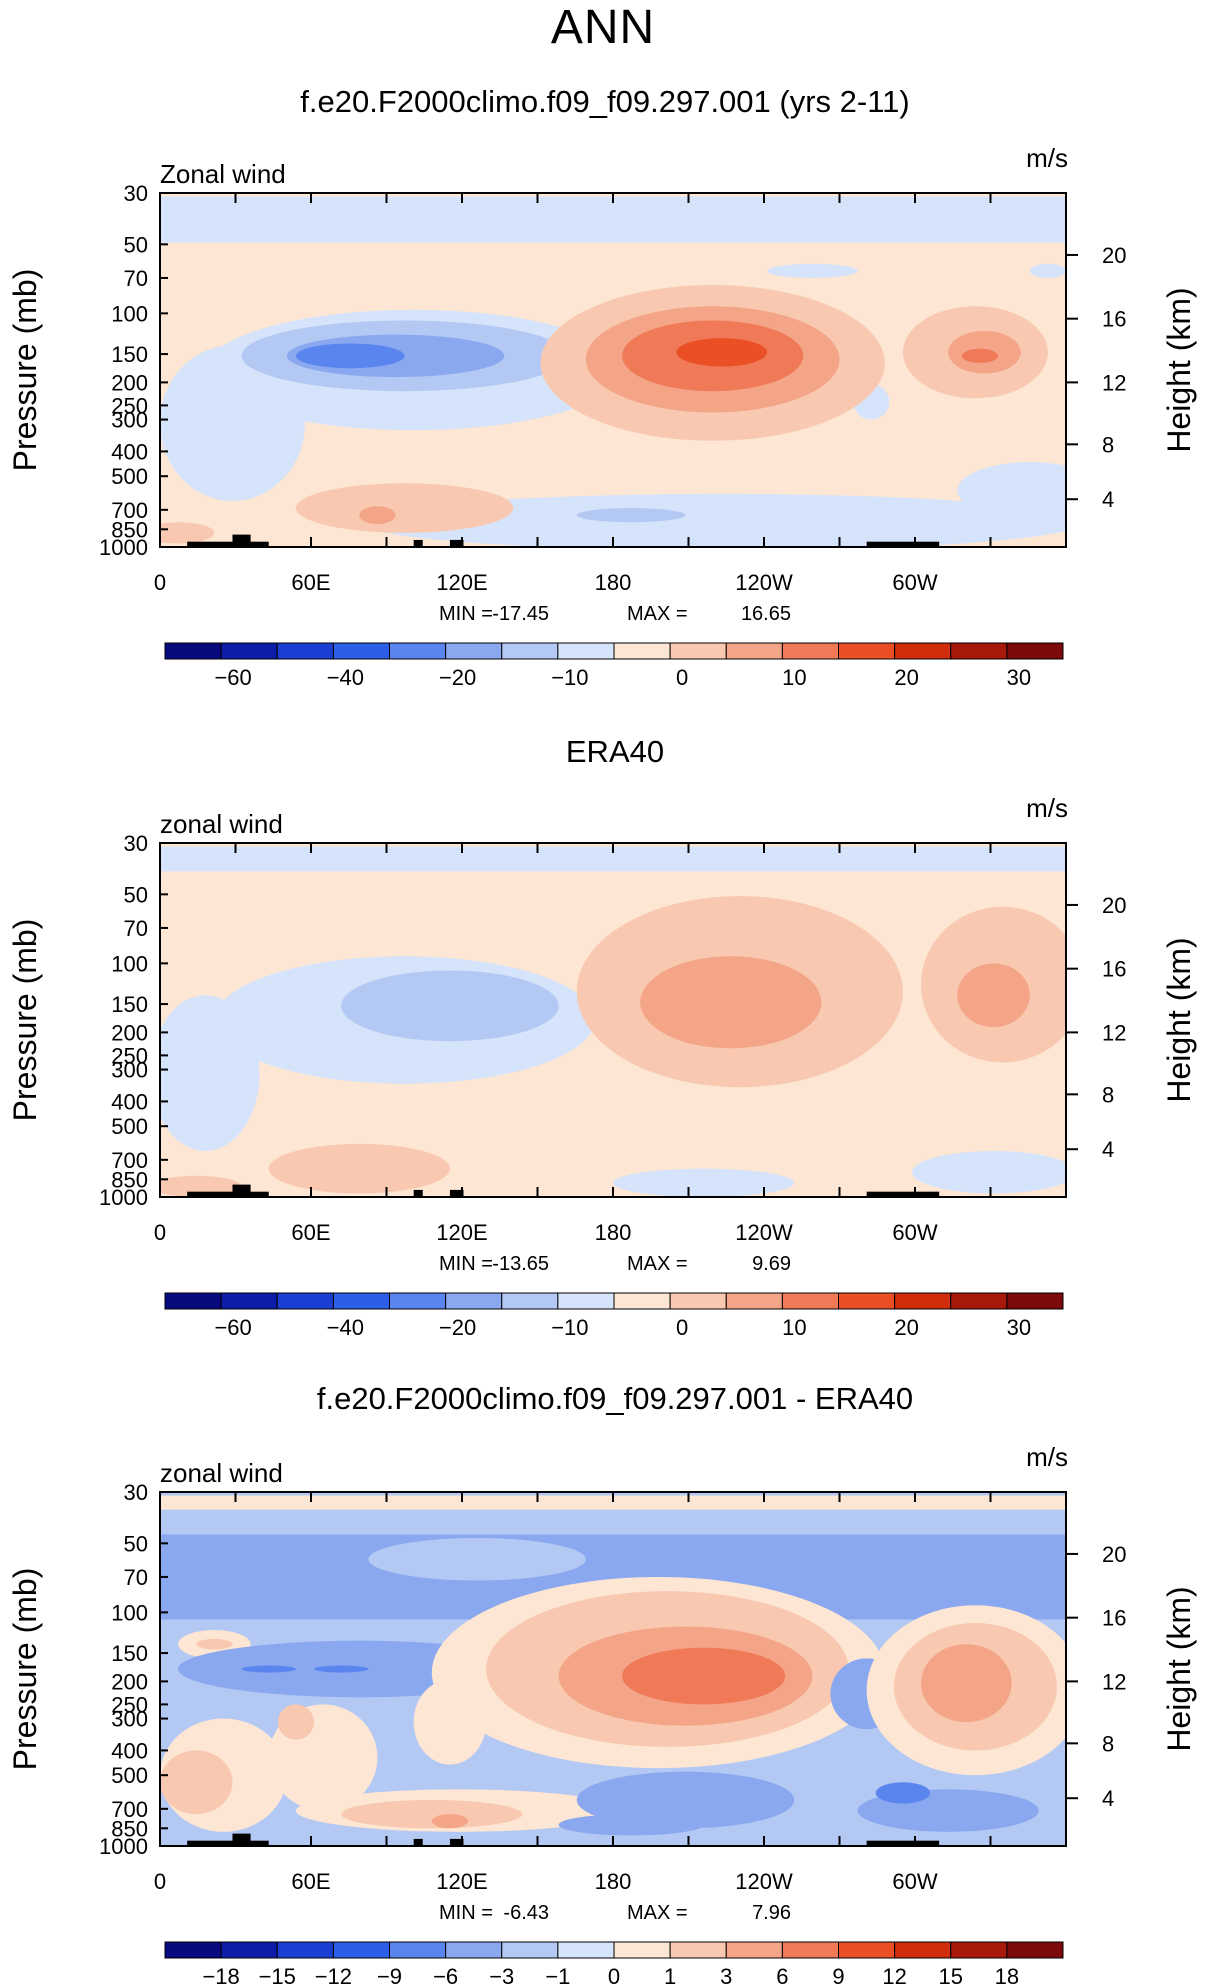 The width and height of the screenshot is (1206, 1987). Describe the element at coordinates (766, 614) in the screenshot. I see `max-value: 16.65` at that location.